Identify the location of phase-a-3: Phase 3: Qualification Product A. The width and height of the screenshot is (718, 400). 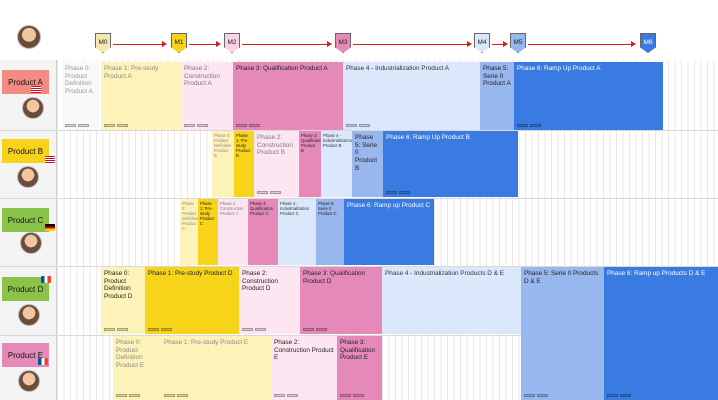
(288, 96).